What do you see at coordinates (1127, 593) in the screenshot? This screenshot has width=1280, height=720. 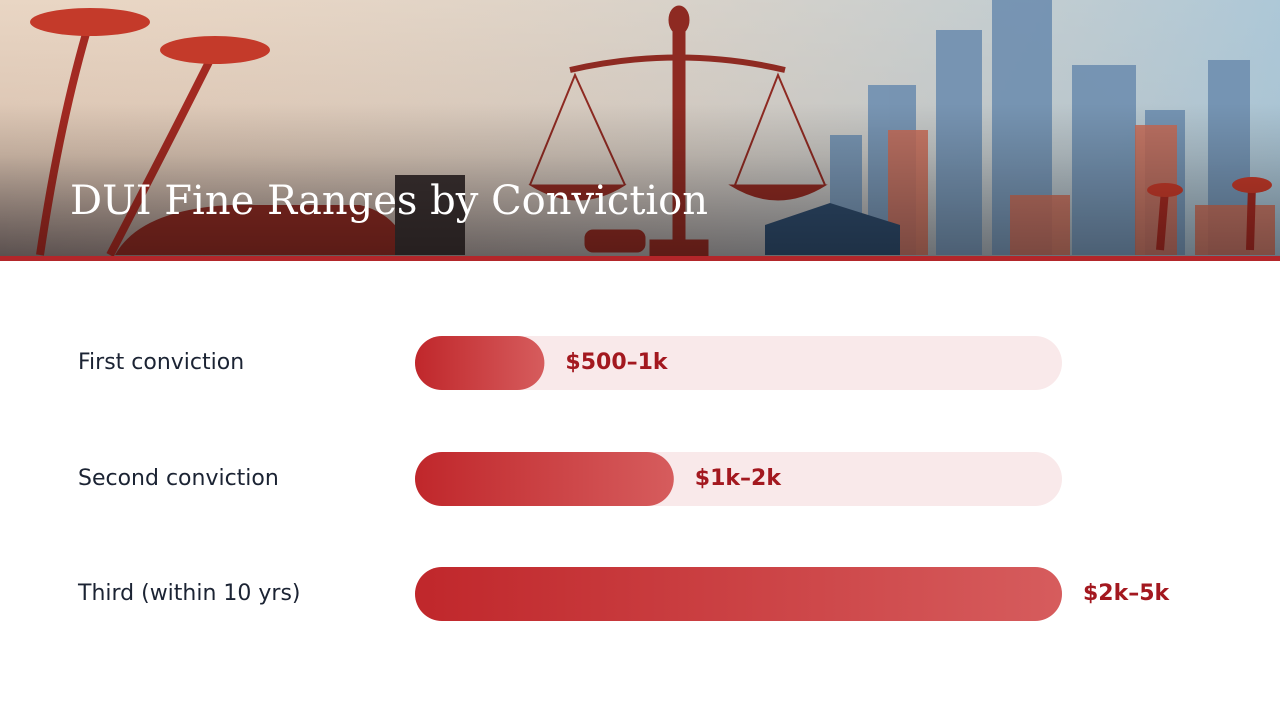 I see `value-label: $2k–5k` at bounding box center [1127, 593].